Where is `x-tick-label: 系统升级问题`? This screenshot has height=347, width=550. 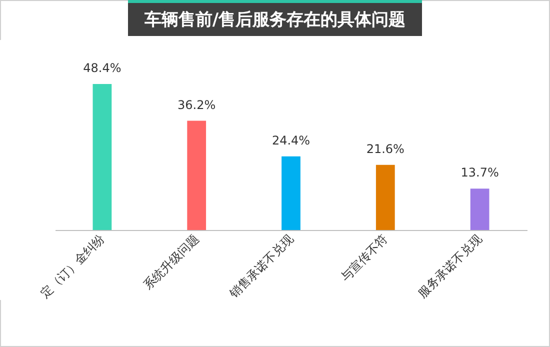
x-tick-label: 系统升级问题 is located at coordinates (171, 262).